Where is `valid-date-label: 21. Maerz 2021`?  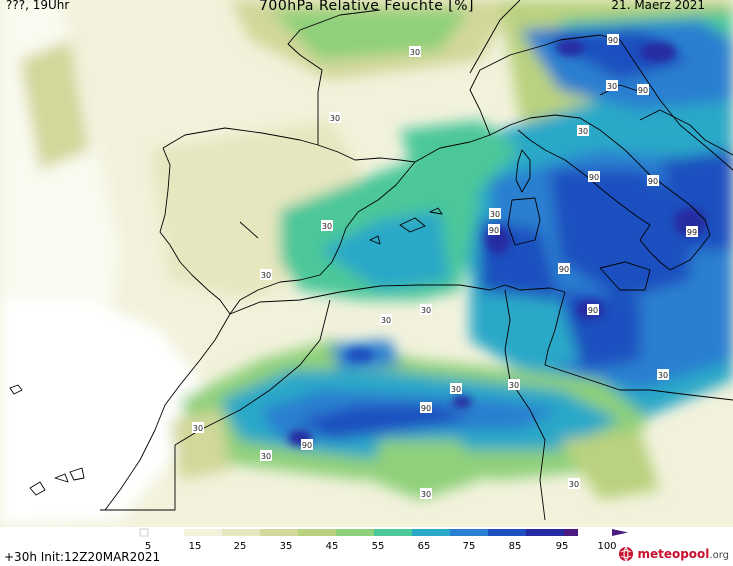
valid-date-label: 21. Maerz 2021 is located at coordinates (658, 6).